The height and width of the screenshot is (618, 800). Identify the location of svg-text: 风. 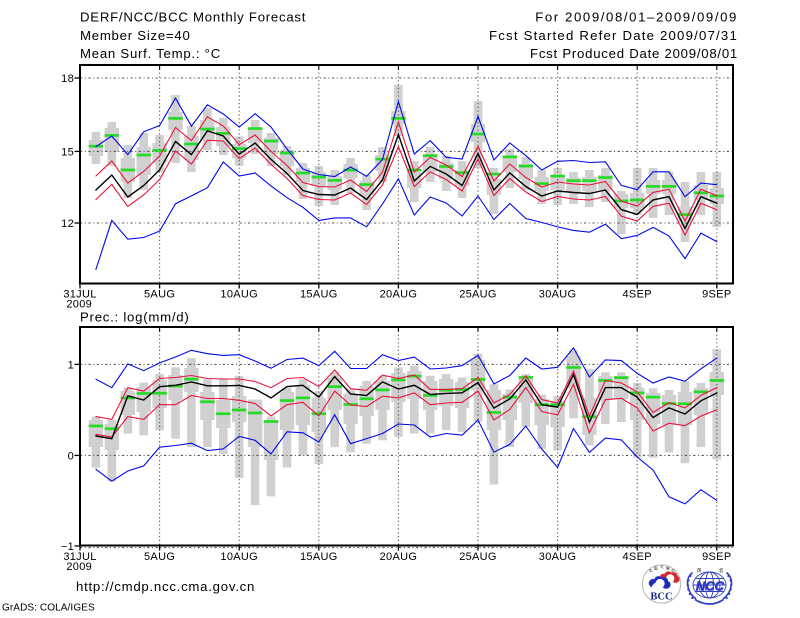
(699, 571).